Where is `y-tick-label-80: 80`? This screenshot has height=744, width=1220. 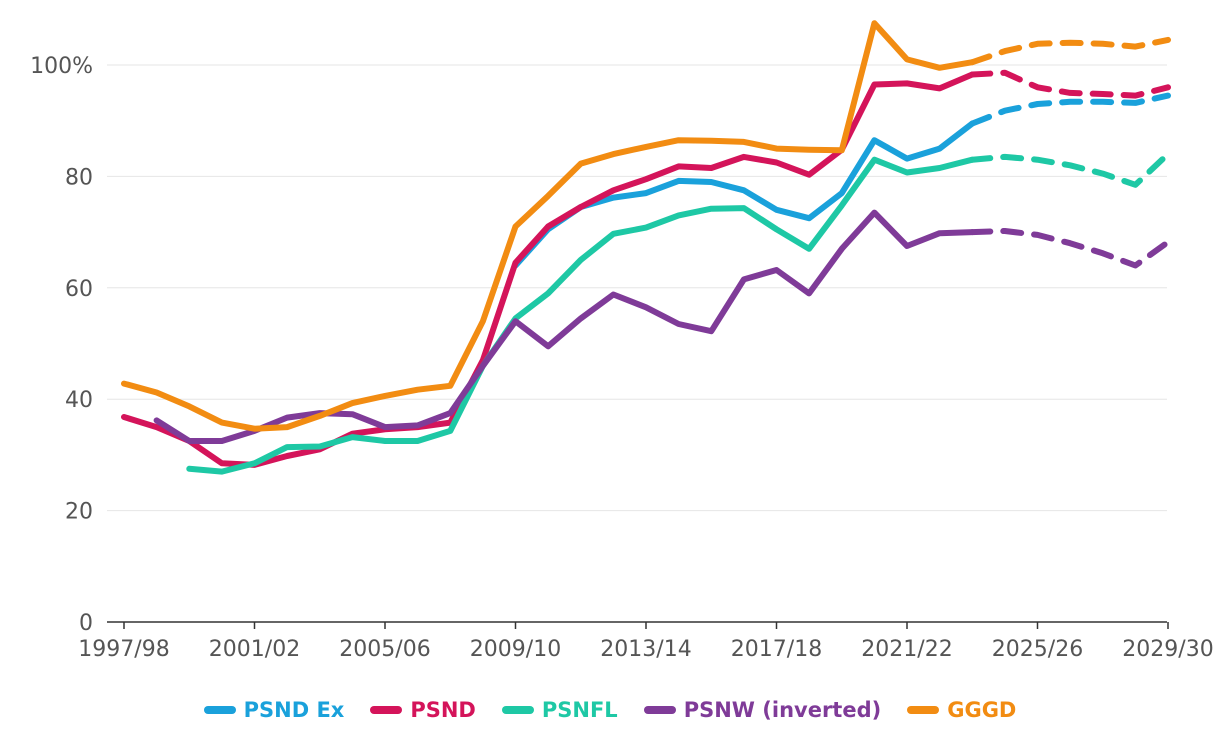
y-tick-label-80: 80 is located at coordinates (79, 177).